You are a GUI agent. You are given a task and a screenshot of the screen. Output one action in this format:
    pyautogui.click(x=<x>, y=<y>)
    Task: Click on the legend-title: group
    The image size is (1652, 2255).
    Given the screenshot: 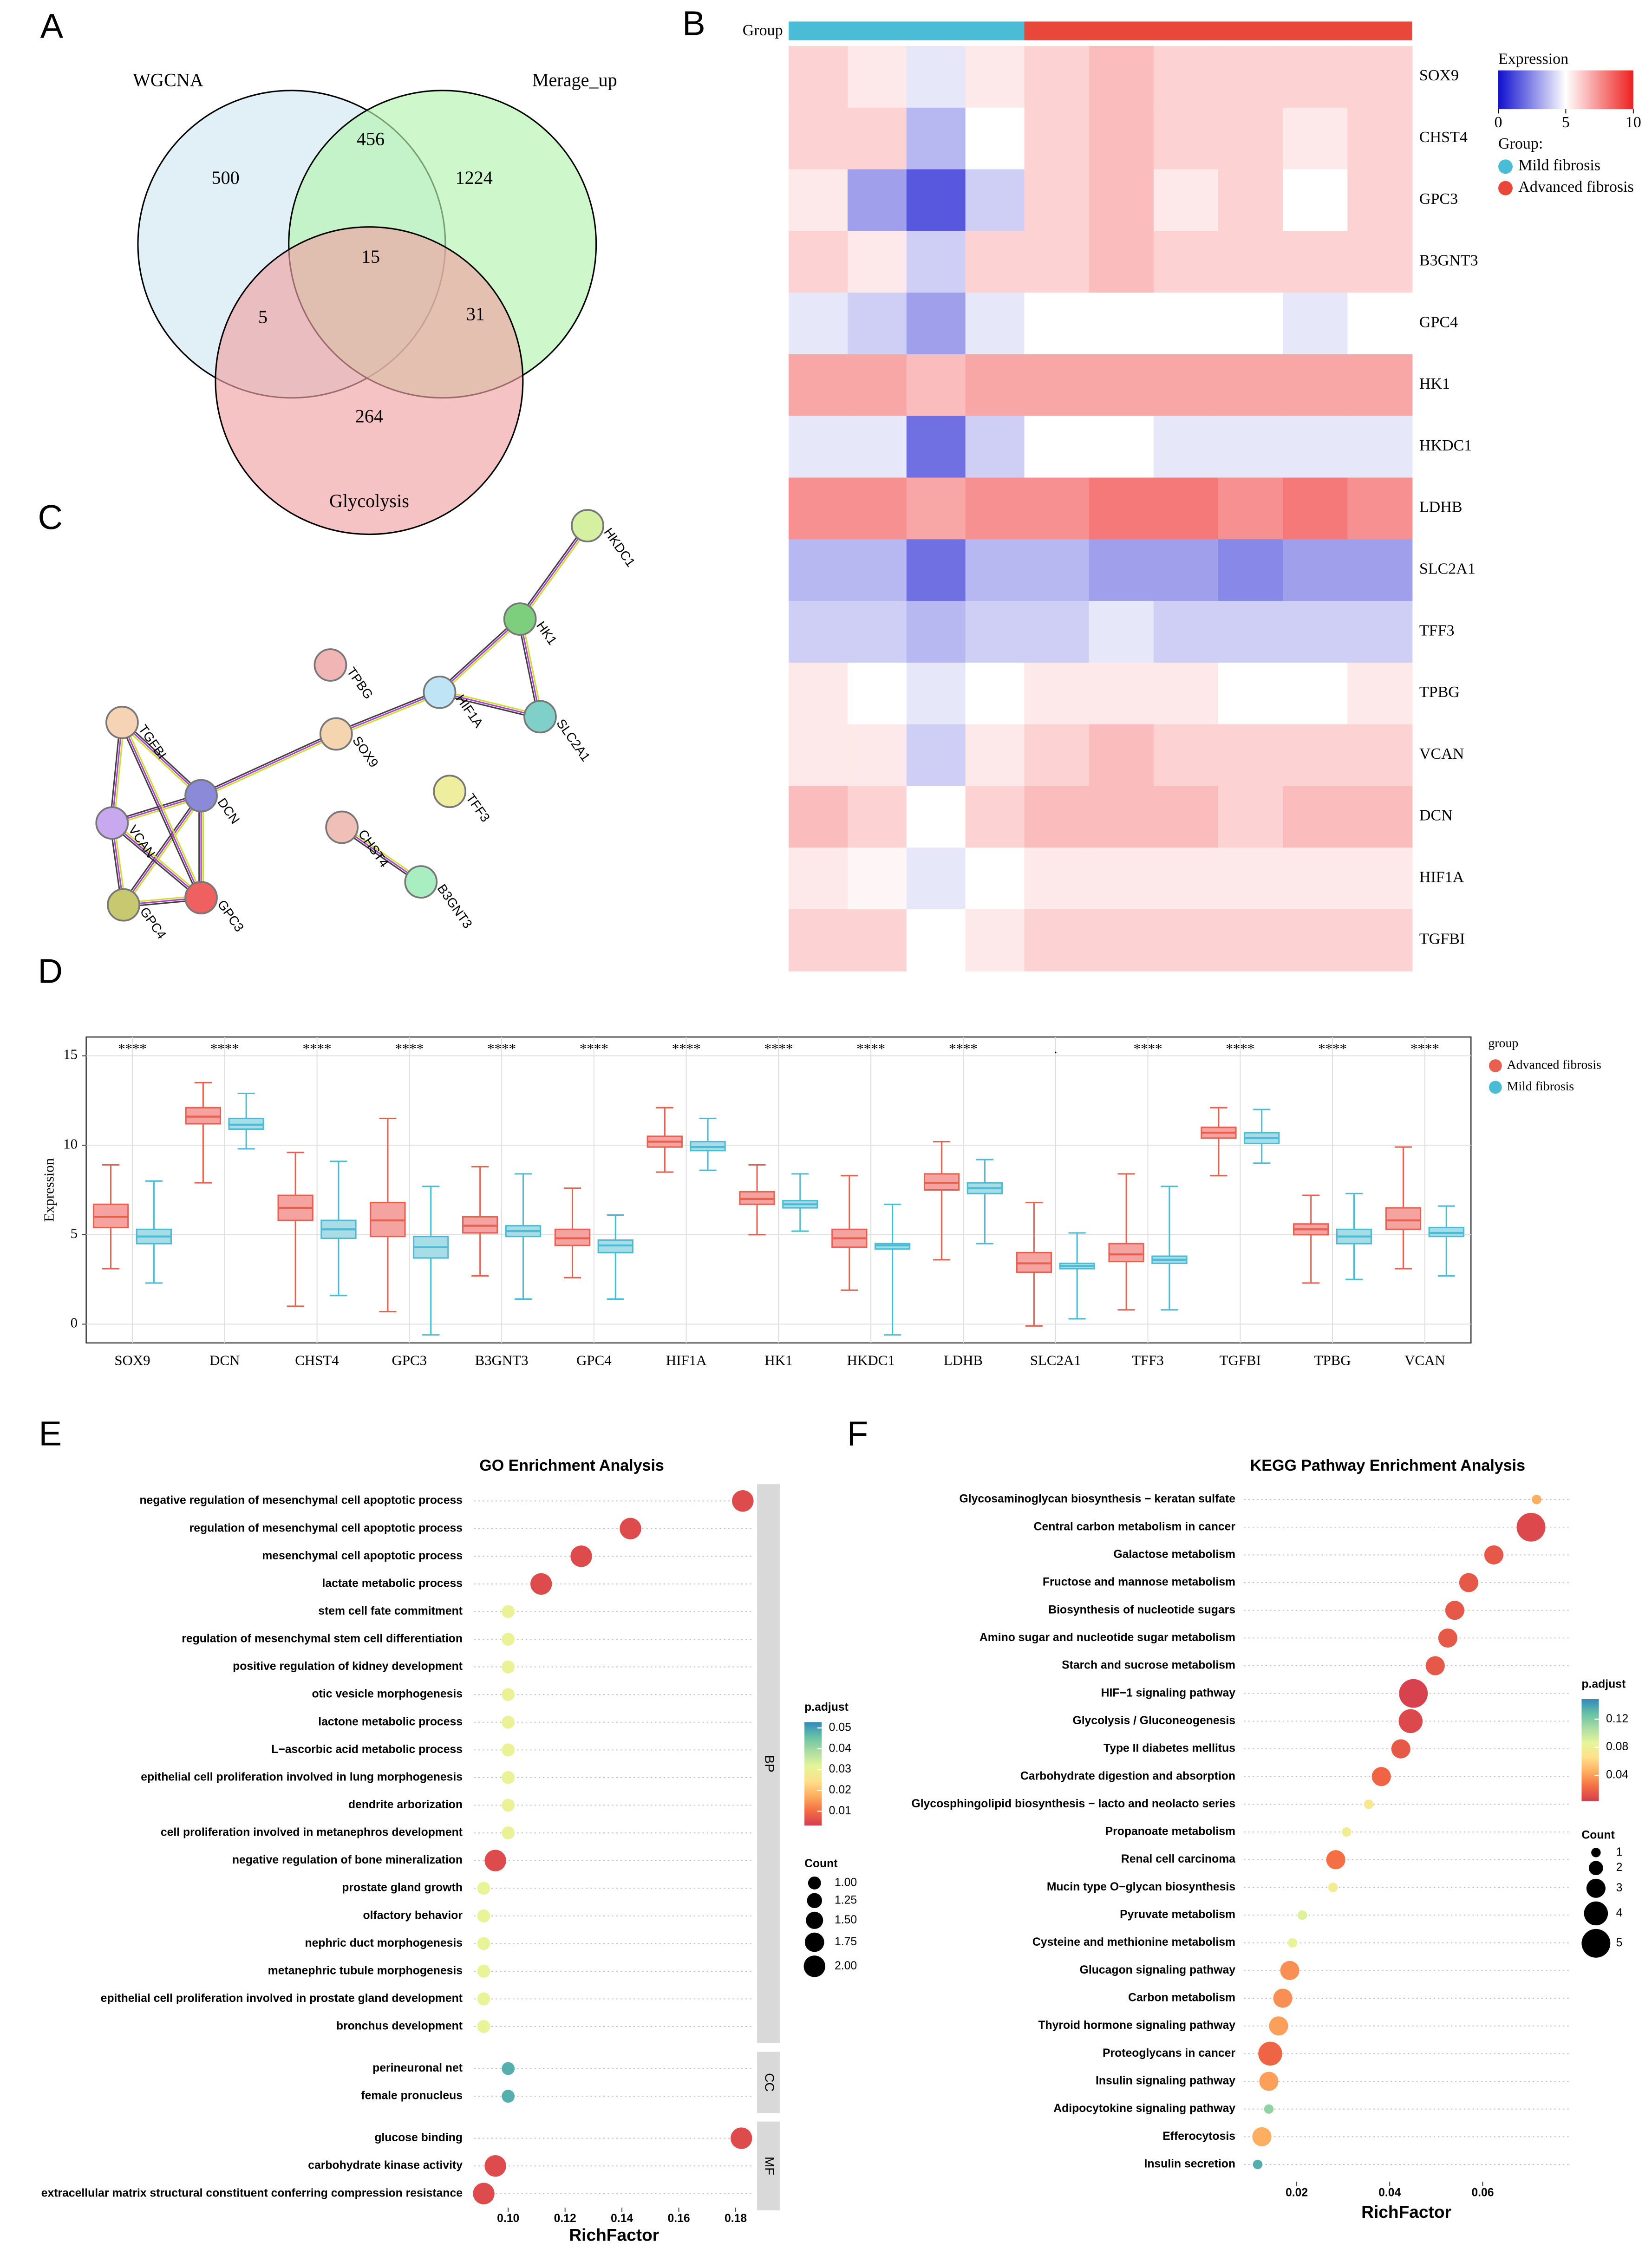 What is the action you would take?
    pyautogui.click(x=1503, y=1043)
    